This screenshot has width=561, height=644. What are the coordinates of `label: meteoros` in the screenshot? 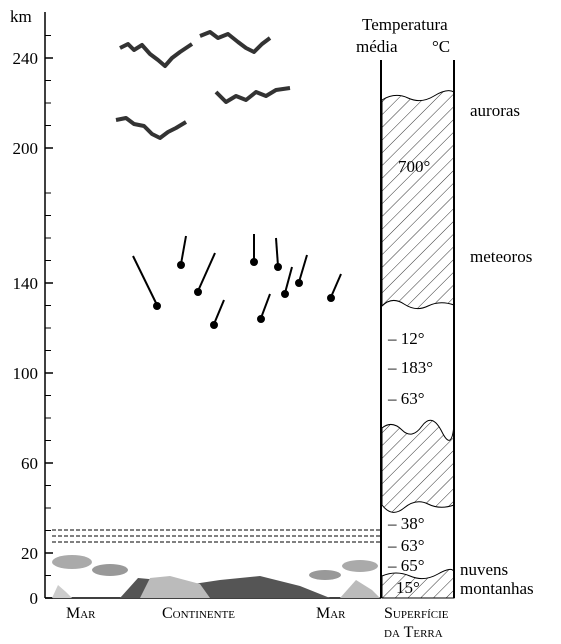 It's located at (501, 256).